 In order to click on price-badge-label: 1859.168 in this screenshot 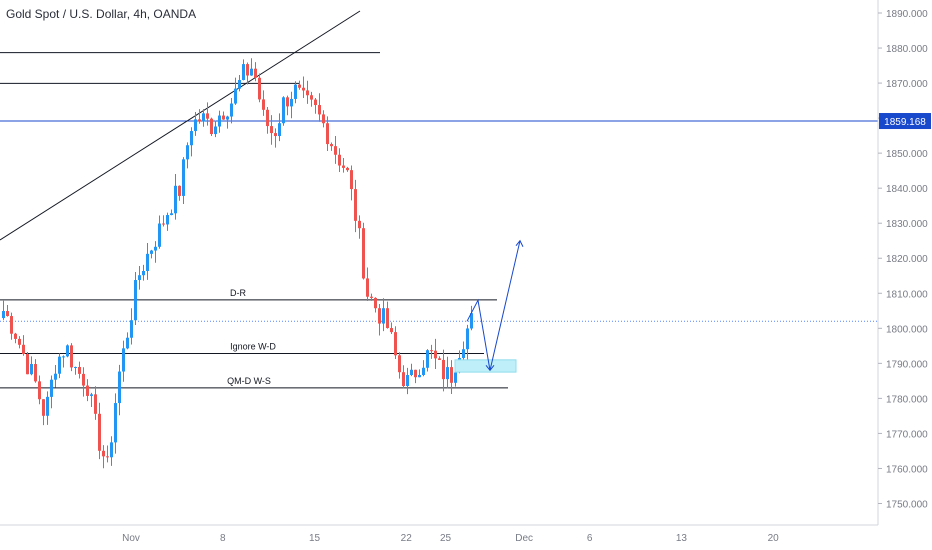, I will do `click(905, 122)`.